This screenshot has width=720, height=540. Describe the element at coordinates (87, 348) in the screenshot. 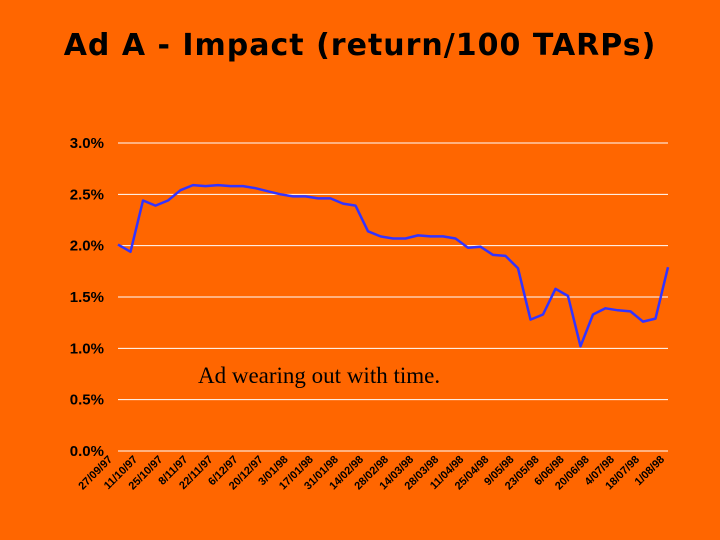

I see `y-tick-label: 1.0%` at that location.